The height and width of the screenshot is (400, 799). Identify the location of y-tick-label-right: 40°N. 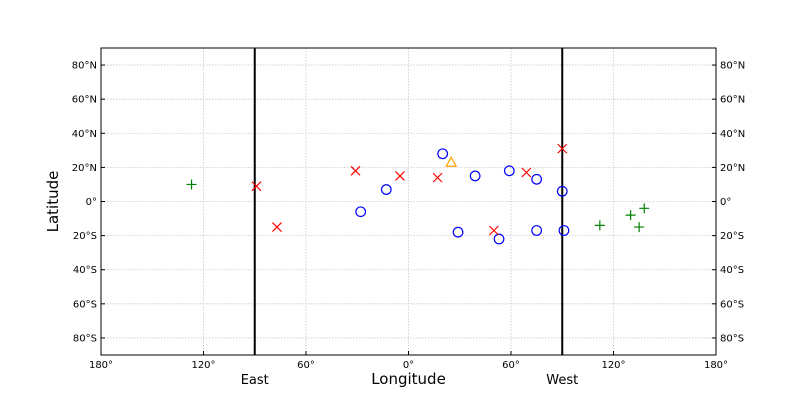
(732, 134).